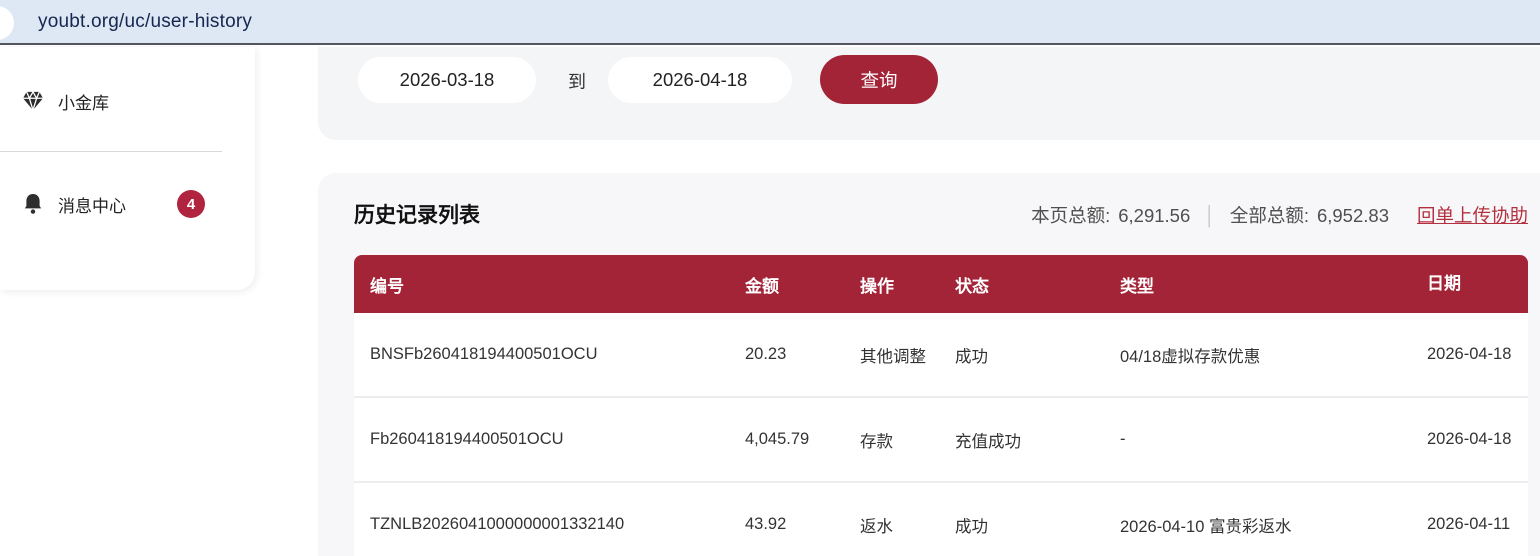  What do you see at coordinates (876, 526) in the screenshot?
I see `cell-operation: 返水` at bounding box center [876, 526].